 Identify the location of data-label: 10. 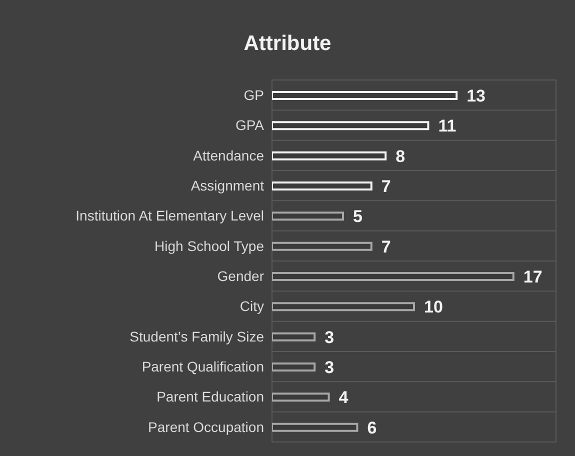
(433, 307).